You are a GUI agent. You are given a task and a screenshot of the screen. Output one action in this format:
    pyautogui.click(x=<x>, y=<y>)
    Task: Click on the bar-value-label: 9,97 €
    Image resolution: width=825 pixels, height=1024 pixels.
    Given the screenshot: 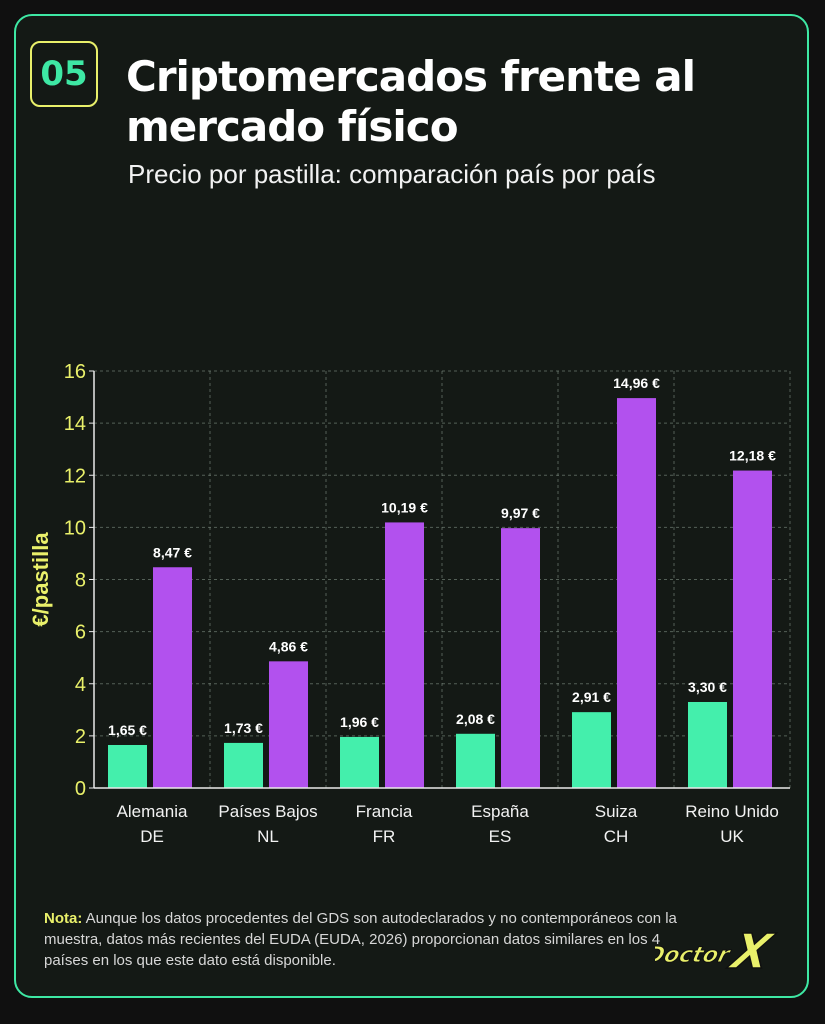 What is the action you would take?
    pyautogui.click(x=520, y=513)
    